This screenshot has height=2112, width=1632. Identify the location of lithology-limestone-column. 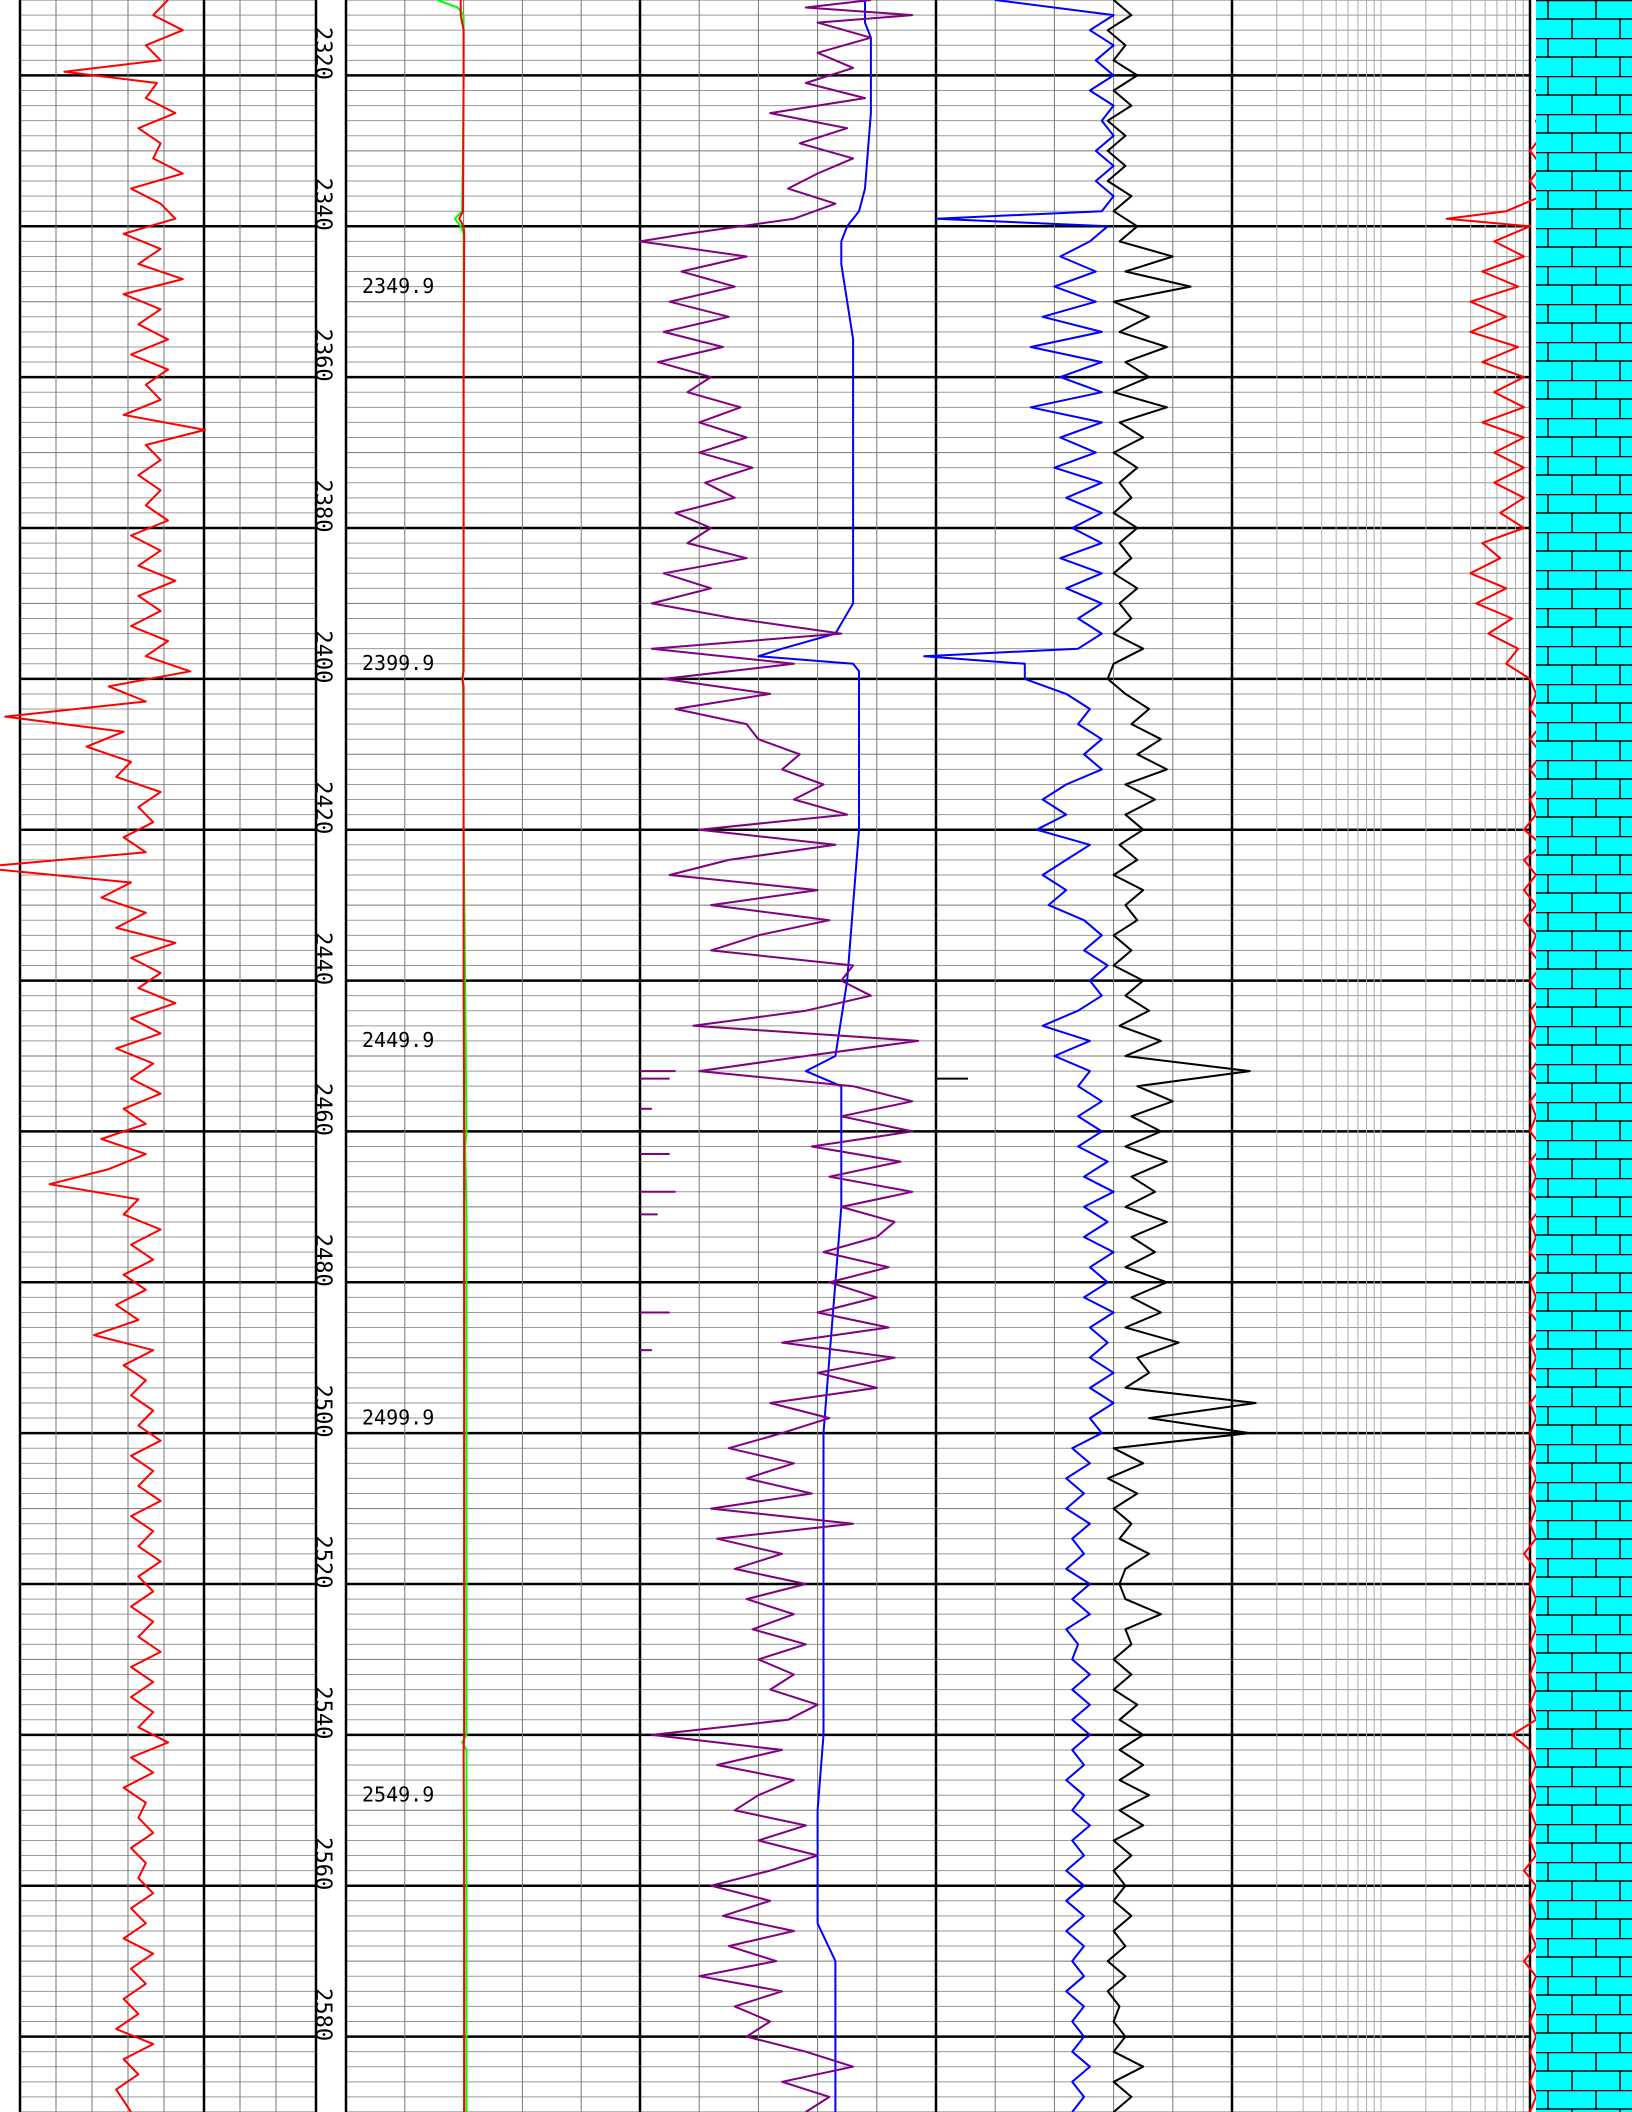
(1584, 1056).